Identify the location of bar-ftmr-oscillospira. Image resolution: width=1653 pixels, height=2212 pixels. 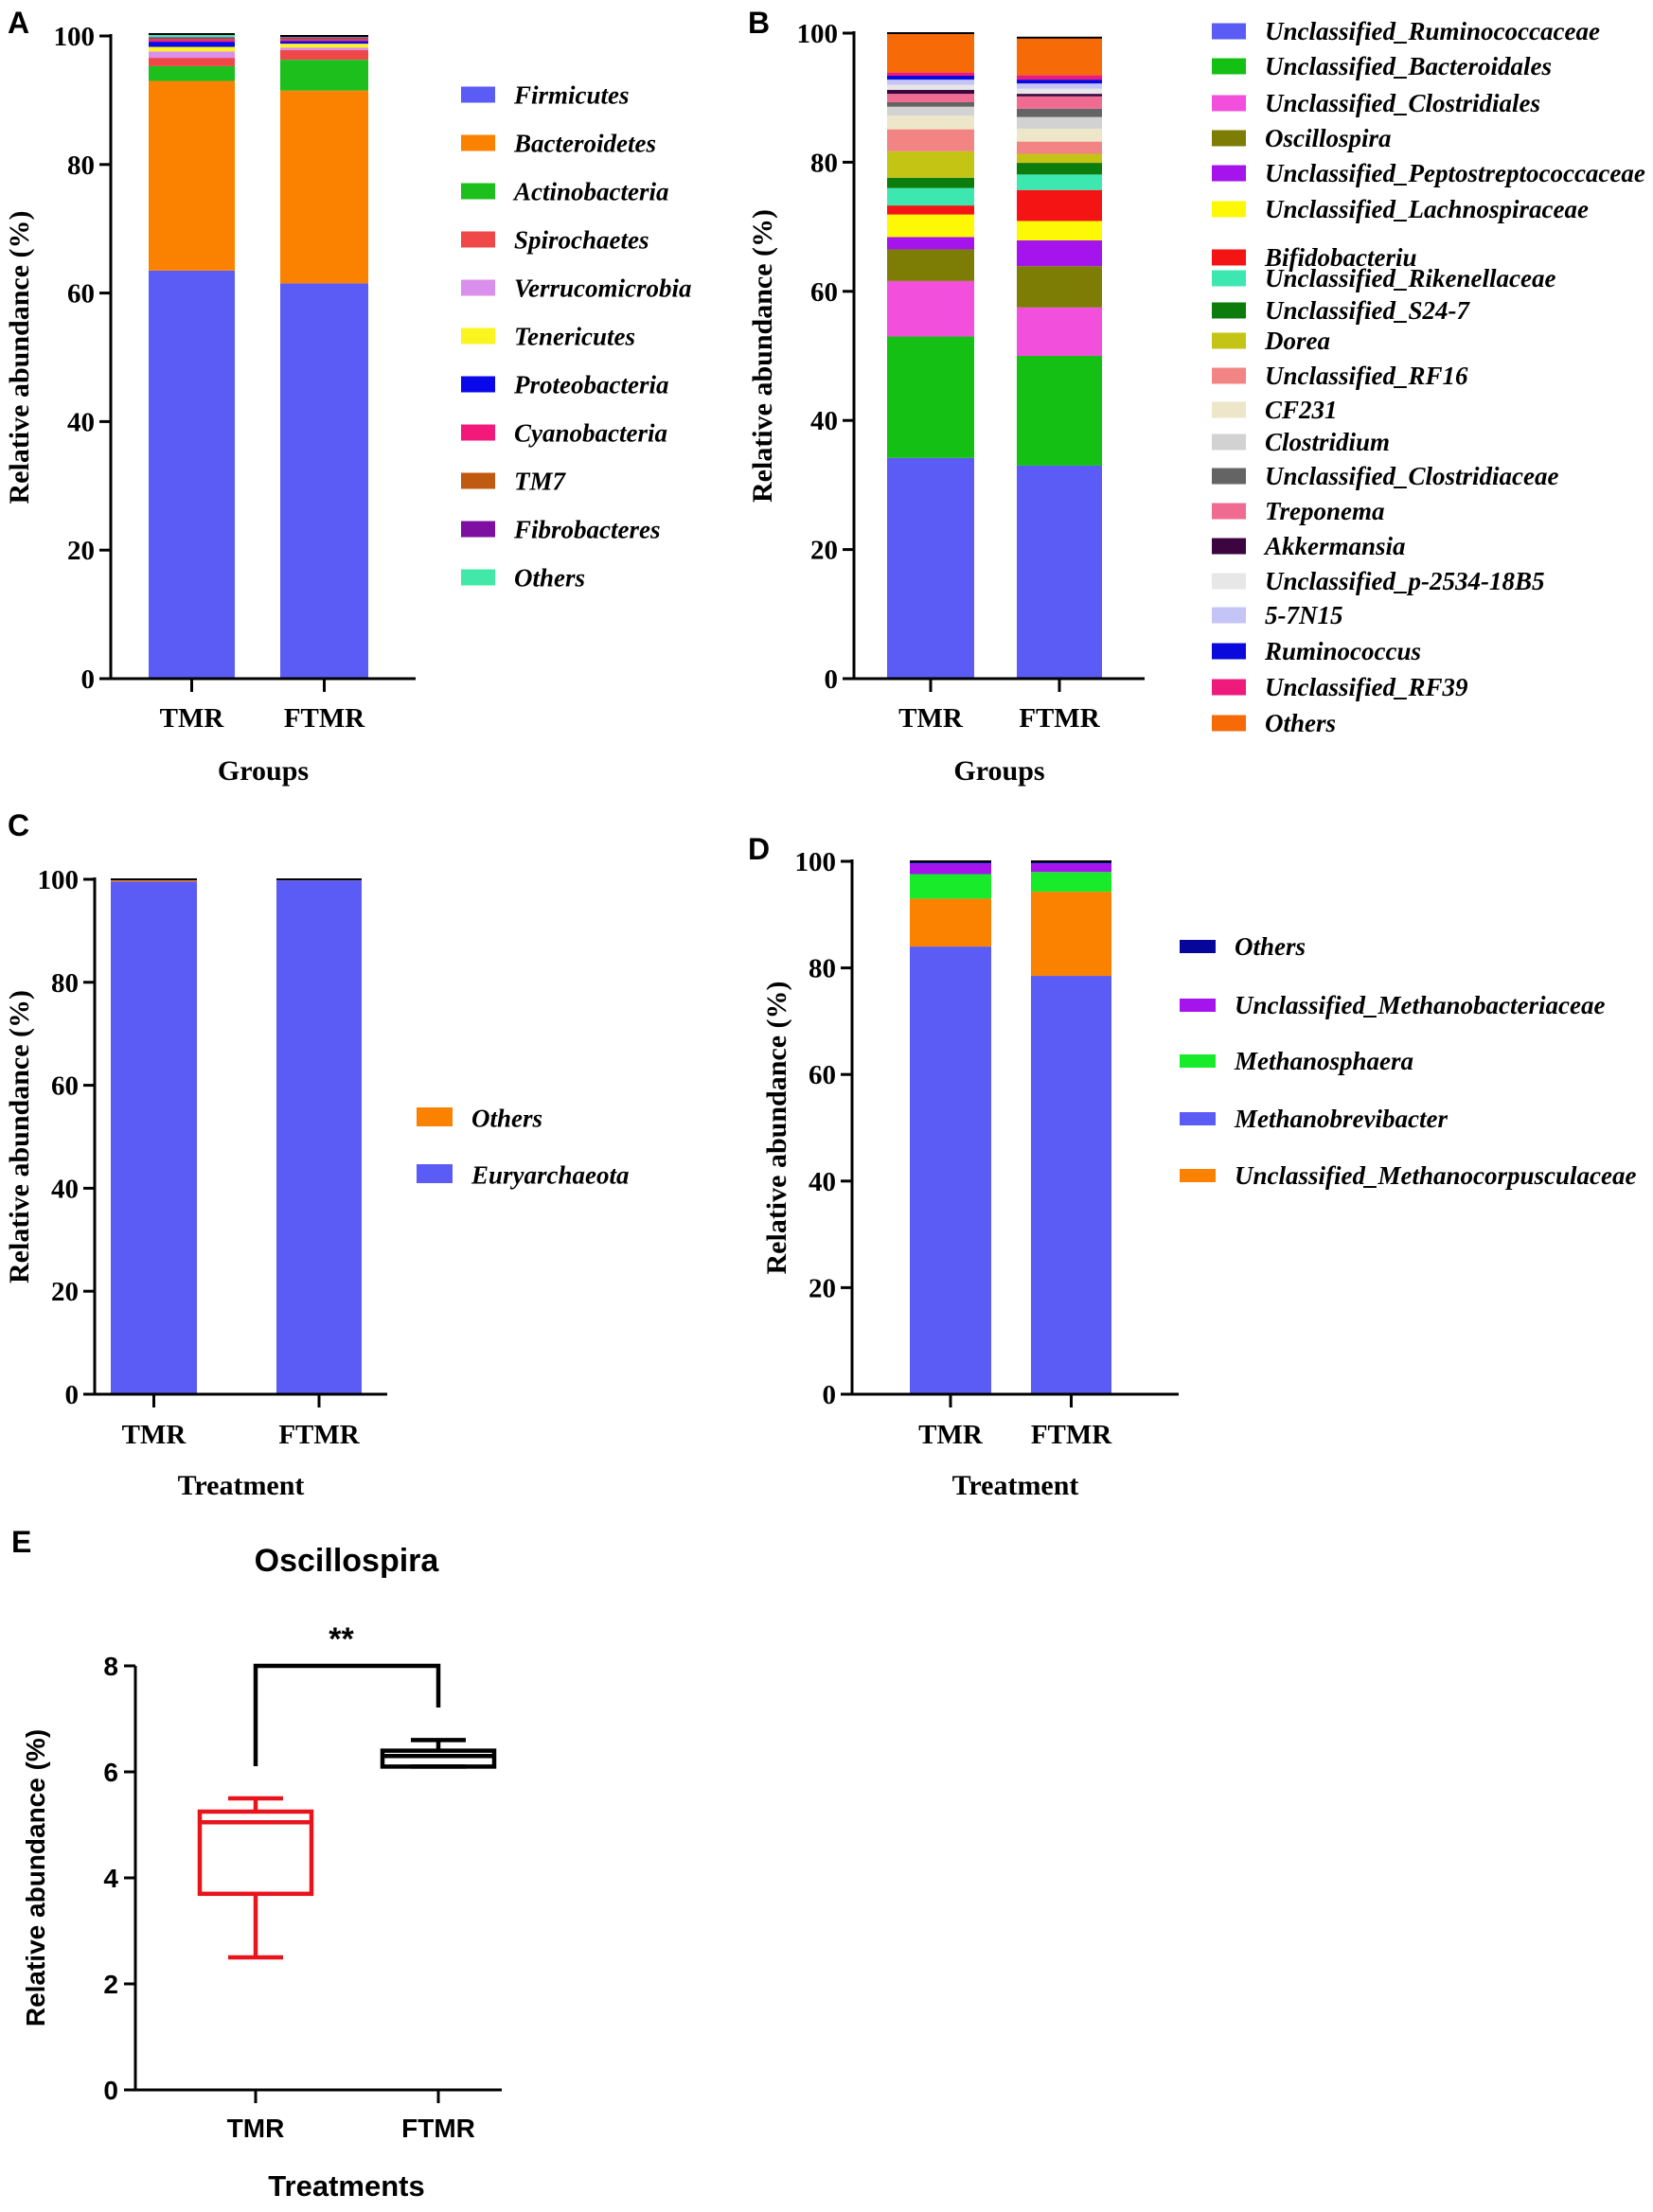
(1059, 287).